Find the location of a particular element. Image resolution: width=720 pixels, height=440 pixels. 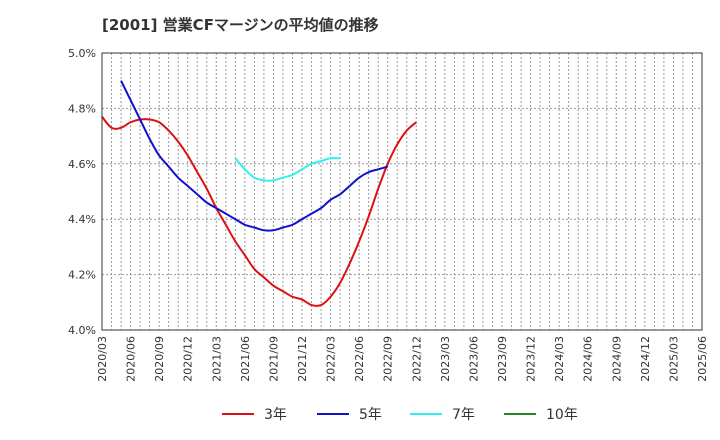

x-tick-label: 2023/12 is located at coordinates (531, 359).